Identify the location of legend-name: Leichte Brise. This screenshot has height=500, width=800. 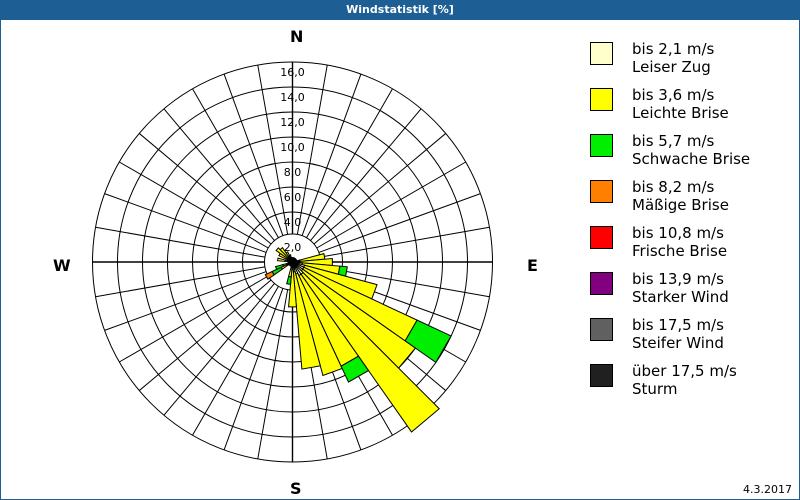
(680, 113).